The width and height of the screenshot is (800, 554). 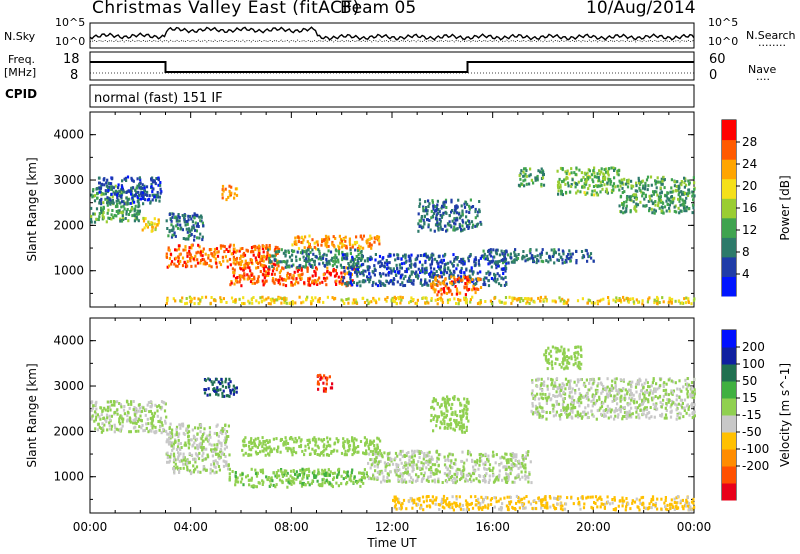 What do you see at coordinates (68, 431) in the screenshot?
I see `velocity-y-tick-1: 2000` at bounding box center [68, 431].